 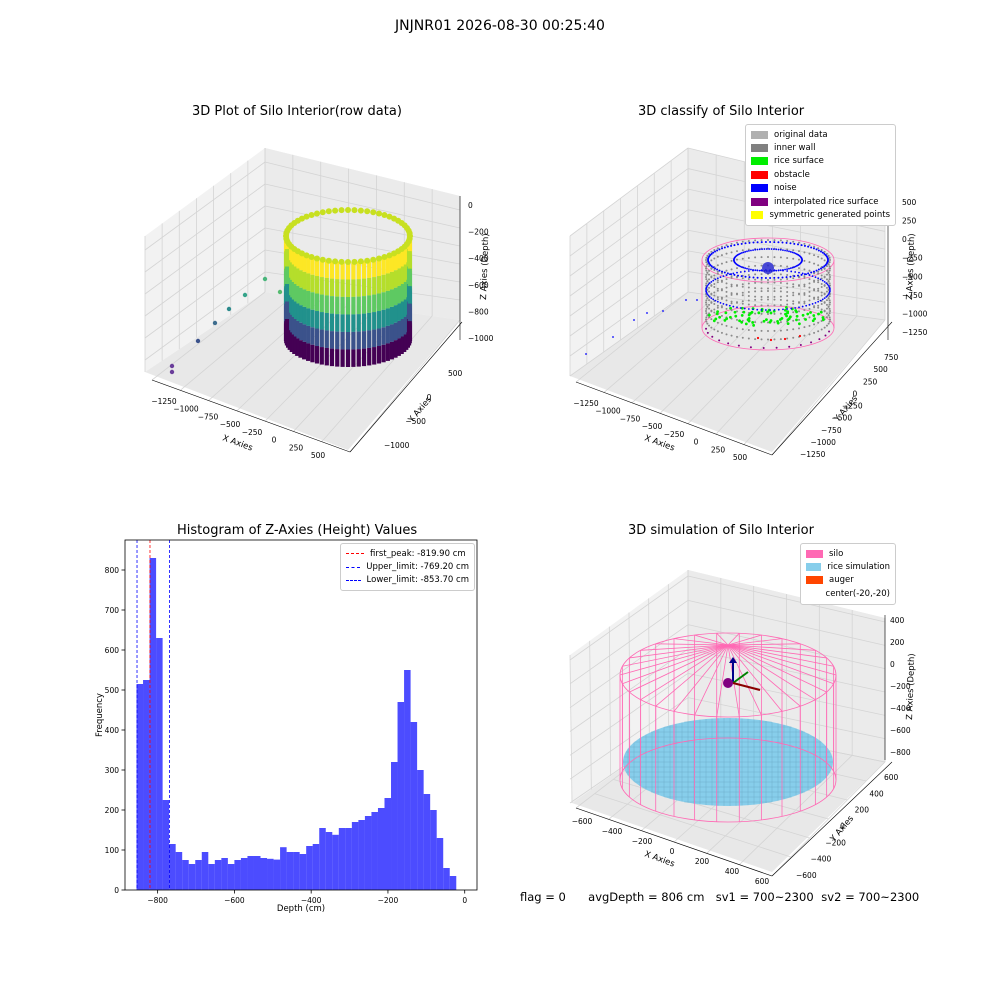 I want to click on axis-tick-label: 250, so click(x=296, y=447).